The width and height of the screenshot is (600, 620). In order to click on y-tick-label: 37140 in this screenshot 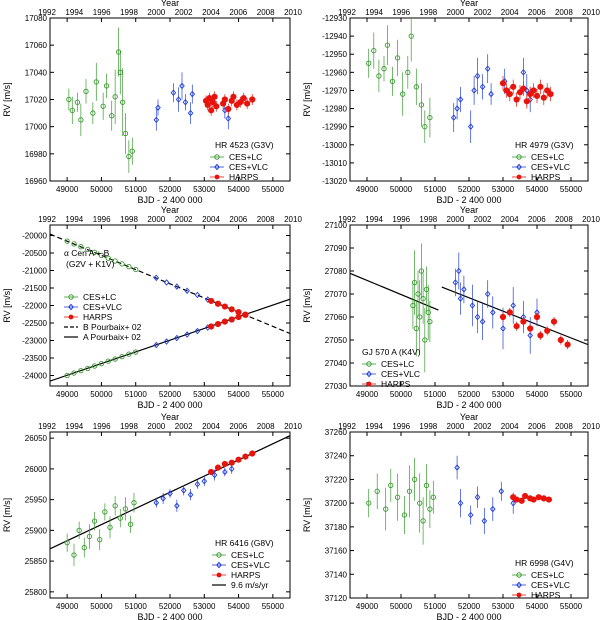, I will do `click(336, 574)`.